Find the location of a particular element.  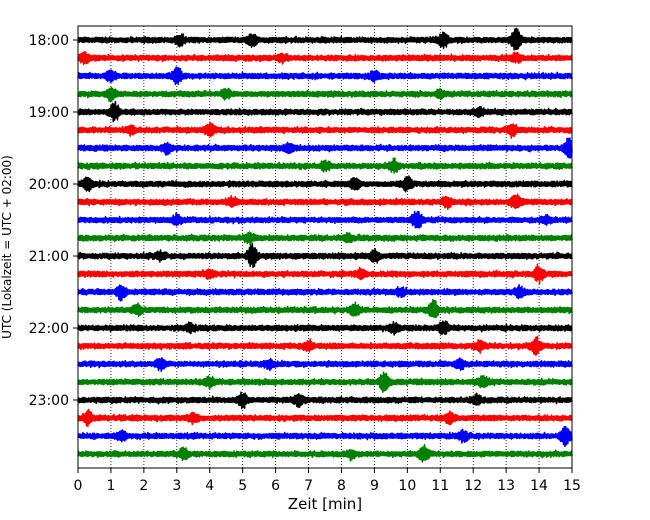

x-axis-ticks: 0 1 2 3 4 5 6 7 8 9 10 11 12 13 14 15 is located at coordinates (327, 481).